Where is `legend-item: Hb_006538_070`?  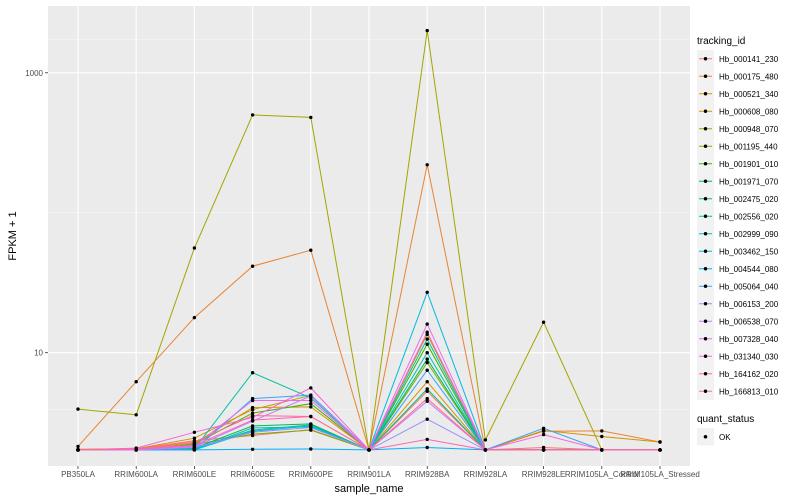 legend-item: Hb_006538_070 is located at coordinates (738, 321).